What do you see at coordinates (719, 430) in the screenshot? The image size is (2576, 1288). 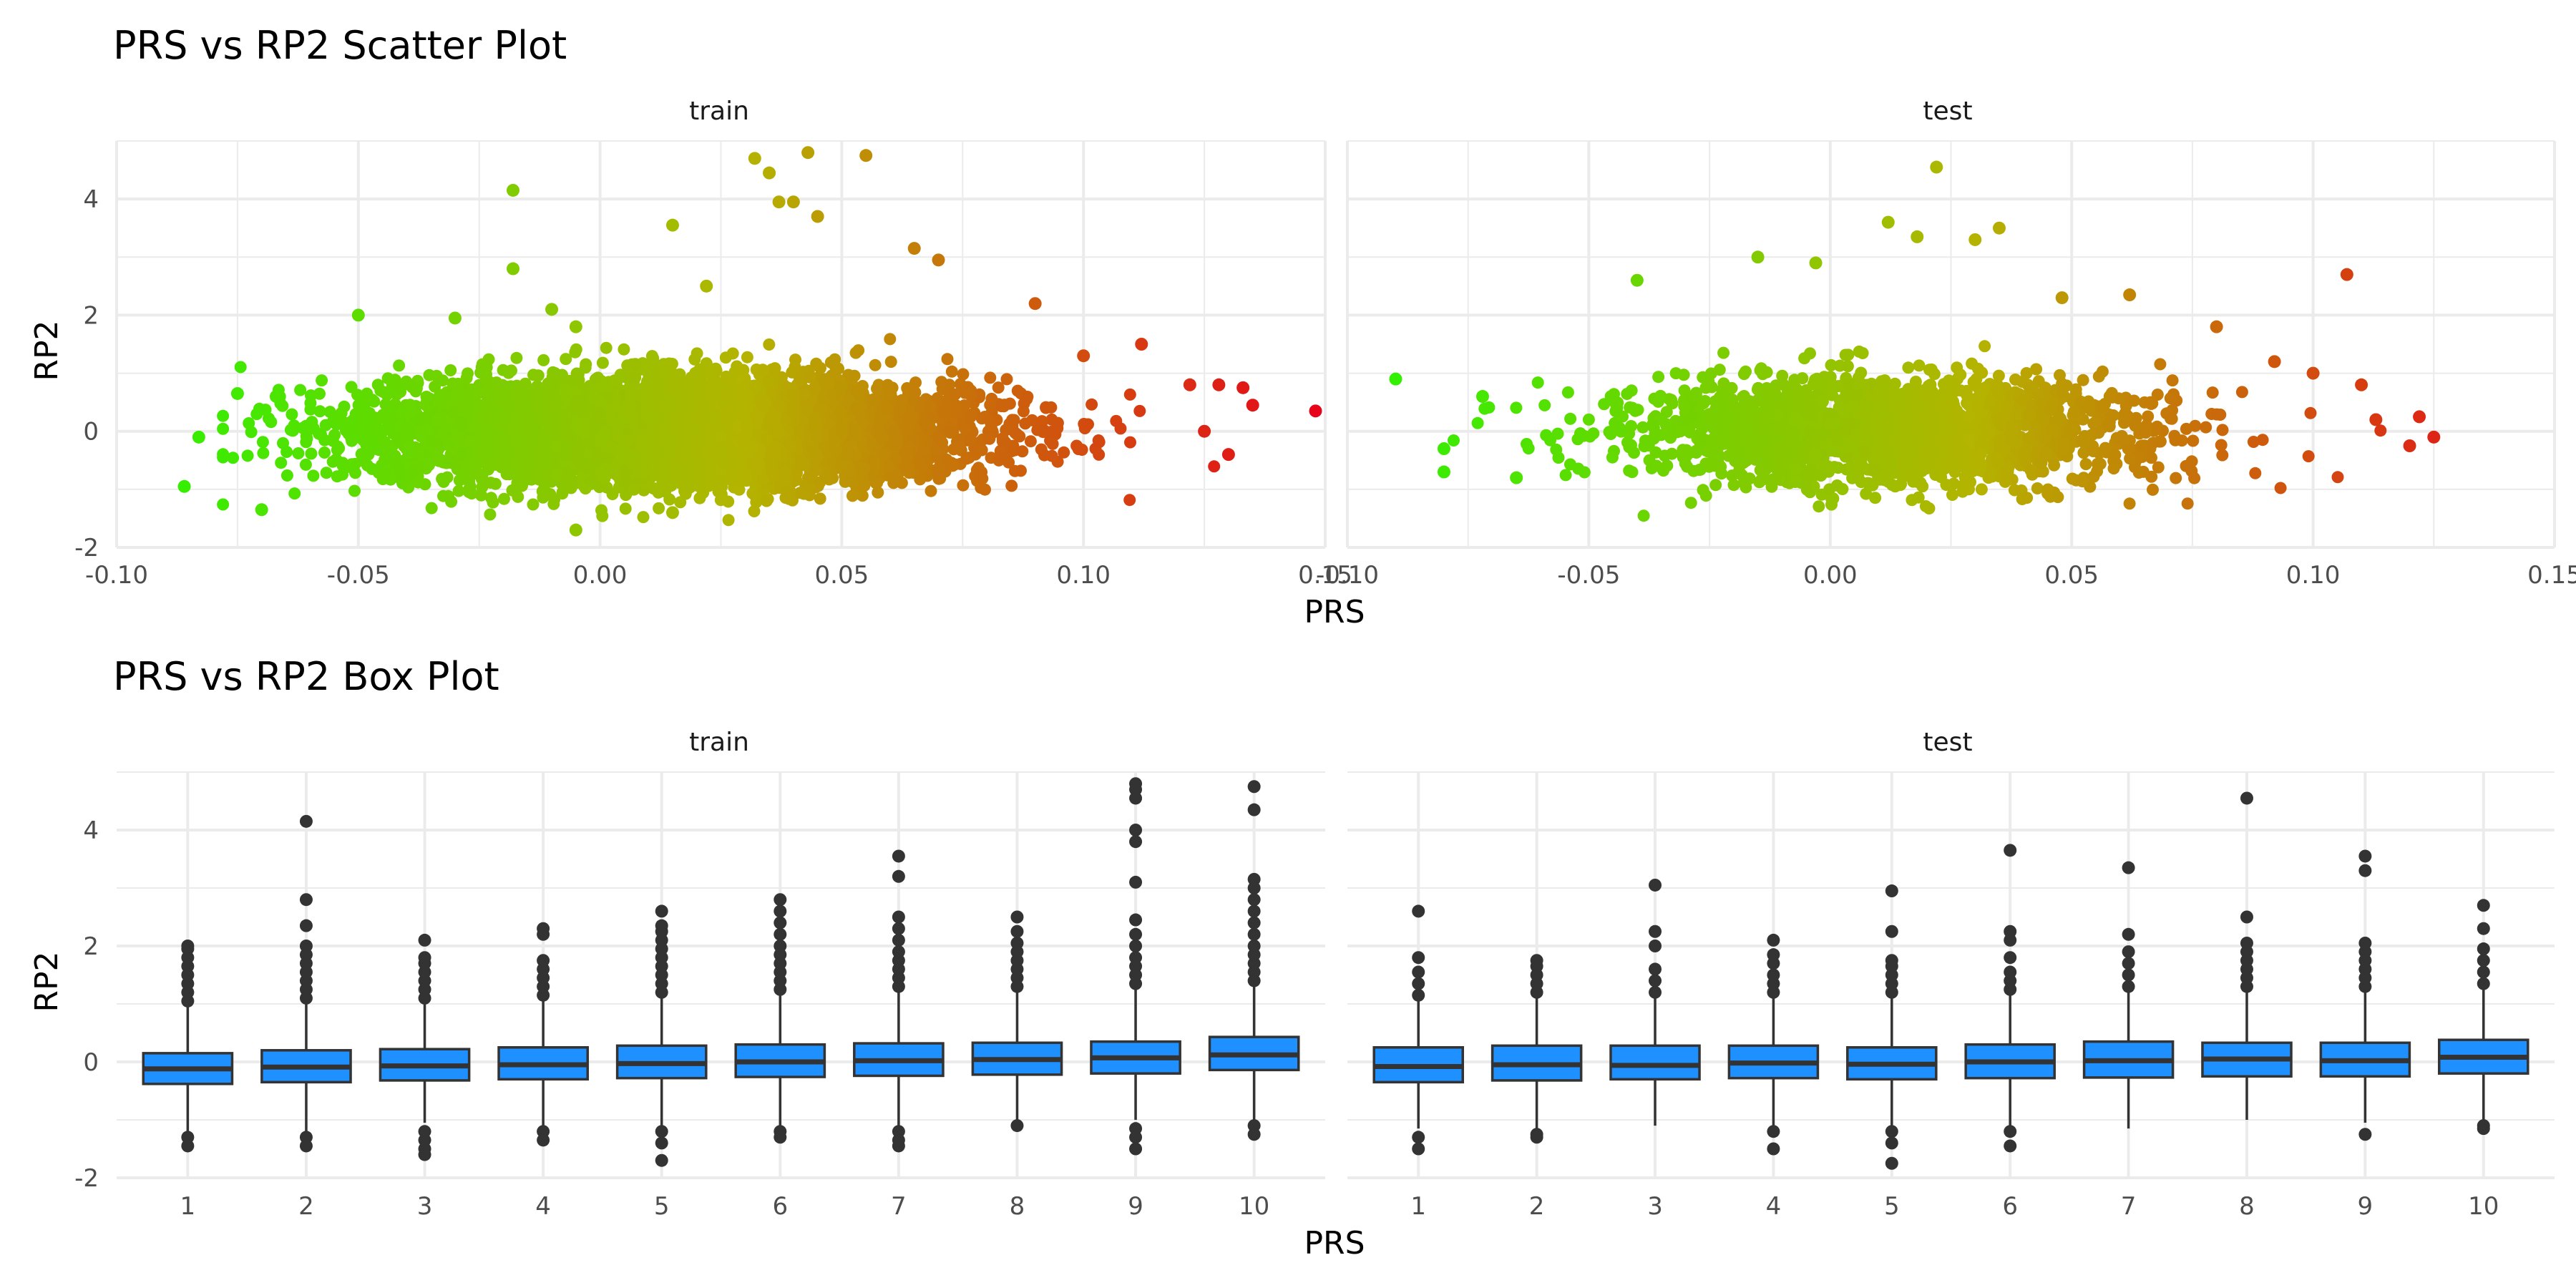 I see `scatter-train-point-cloud` at bounding box center [719, 430].